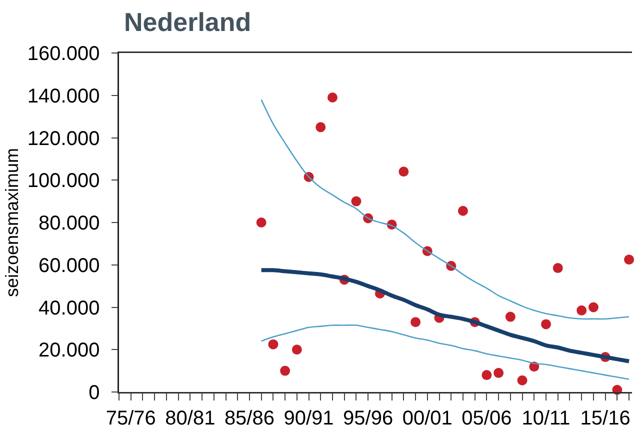 This screenshot has height=429, width=638. What do you see at coordinates (368, 418) in the screenshot?
I see `x-tick-label: 95/96` at bounding box center [368, 418].